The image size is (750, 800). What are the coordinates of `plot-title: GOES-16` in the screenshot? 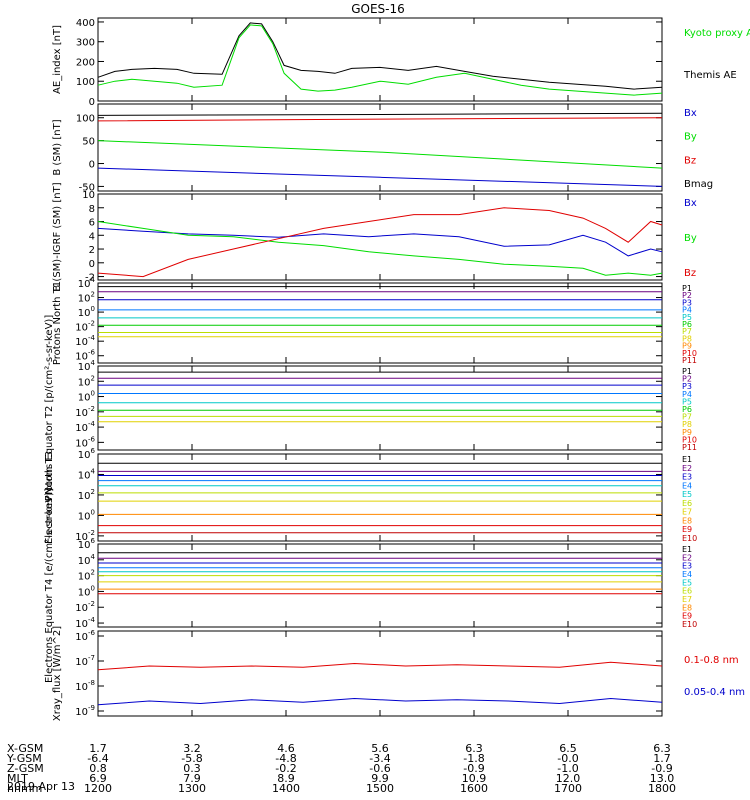 It's located at (378, 9).